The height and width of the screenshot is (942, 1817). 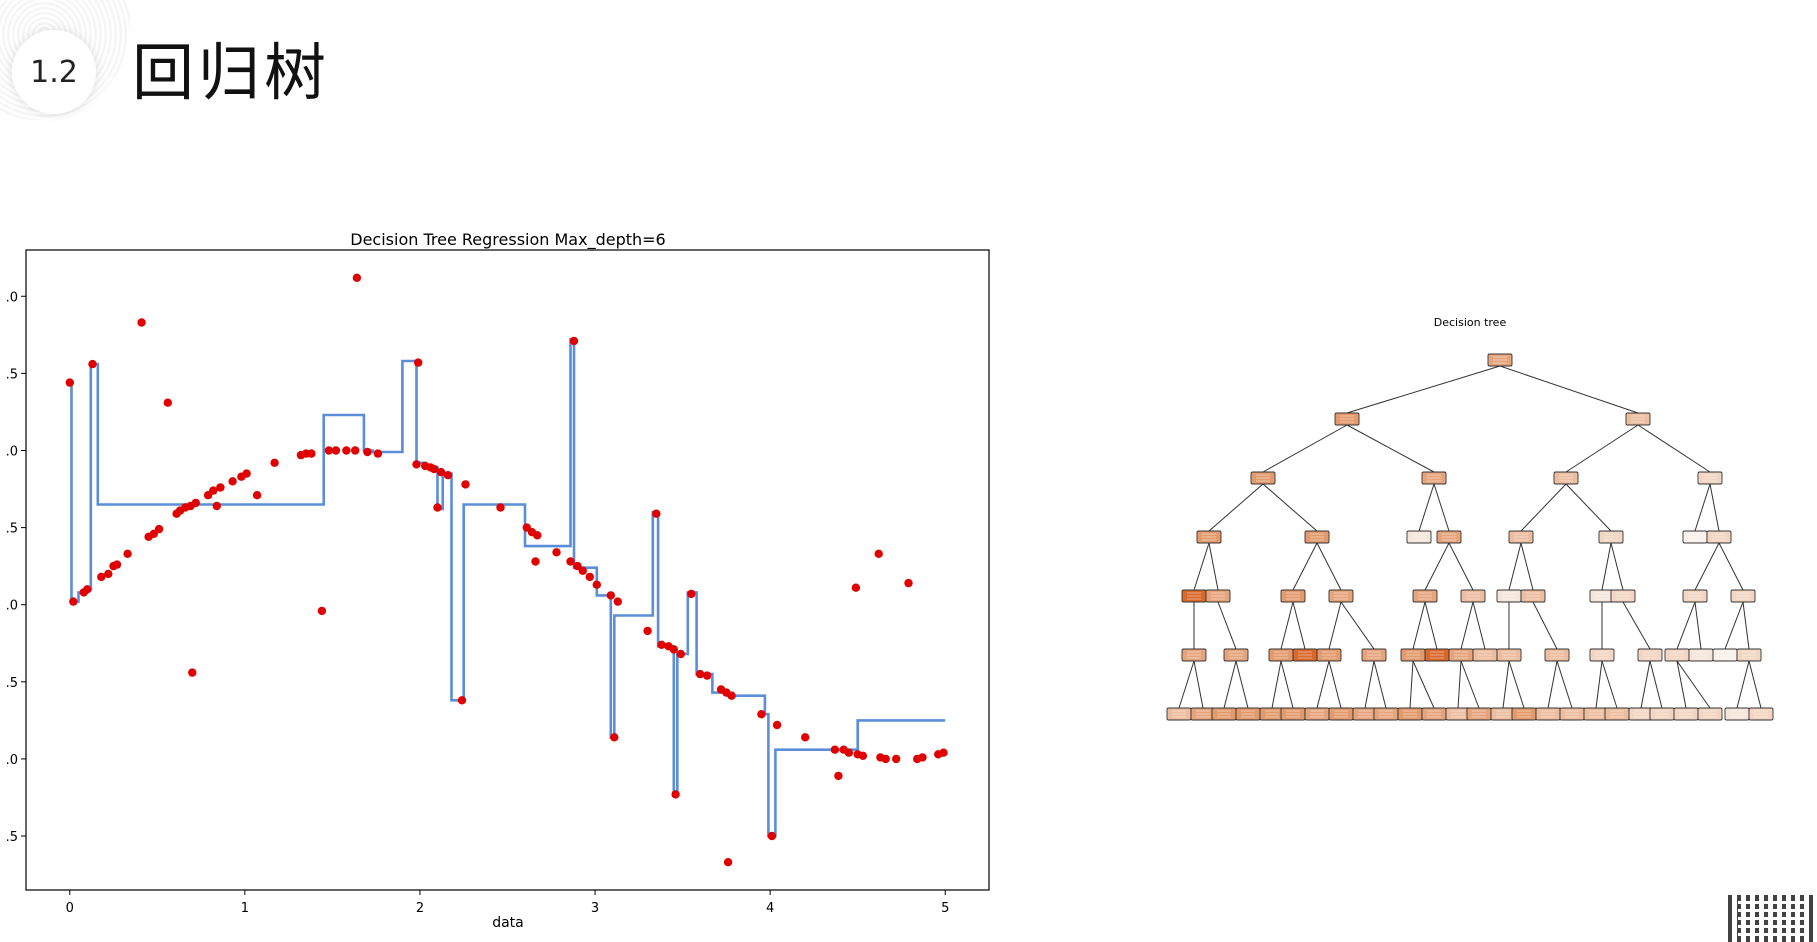 What do you see at coordinates (1470, 537) in the screenshot?
I see `tree-nodes` at bounding box center [1470, 537].